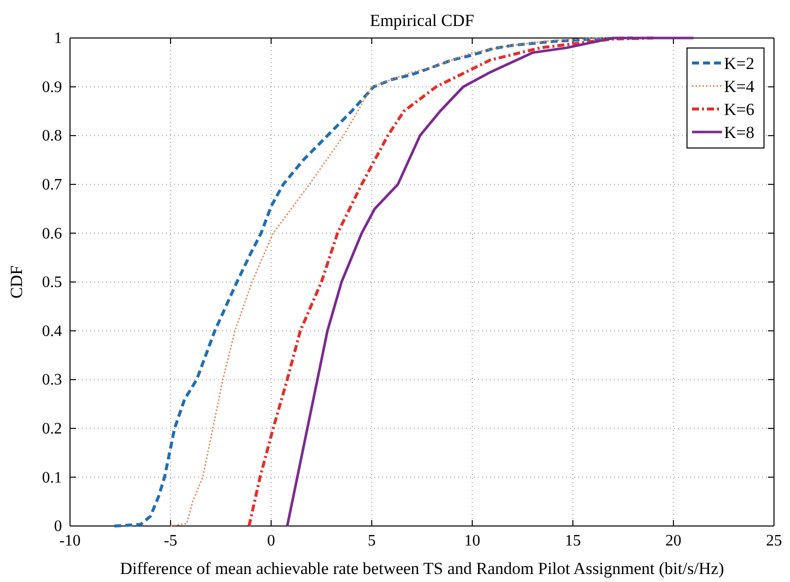 This screenshot has height=582, width=790. Describe the element at coordinates (52, 477) in the screenshot. I see `y-tick-label: 0.1` at that location.